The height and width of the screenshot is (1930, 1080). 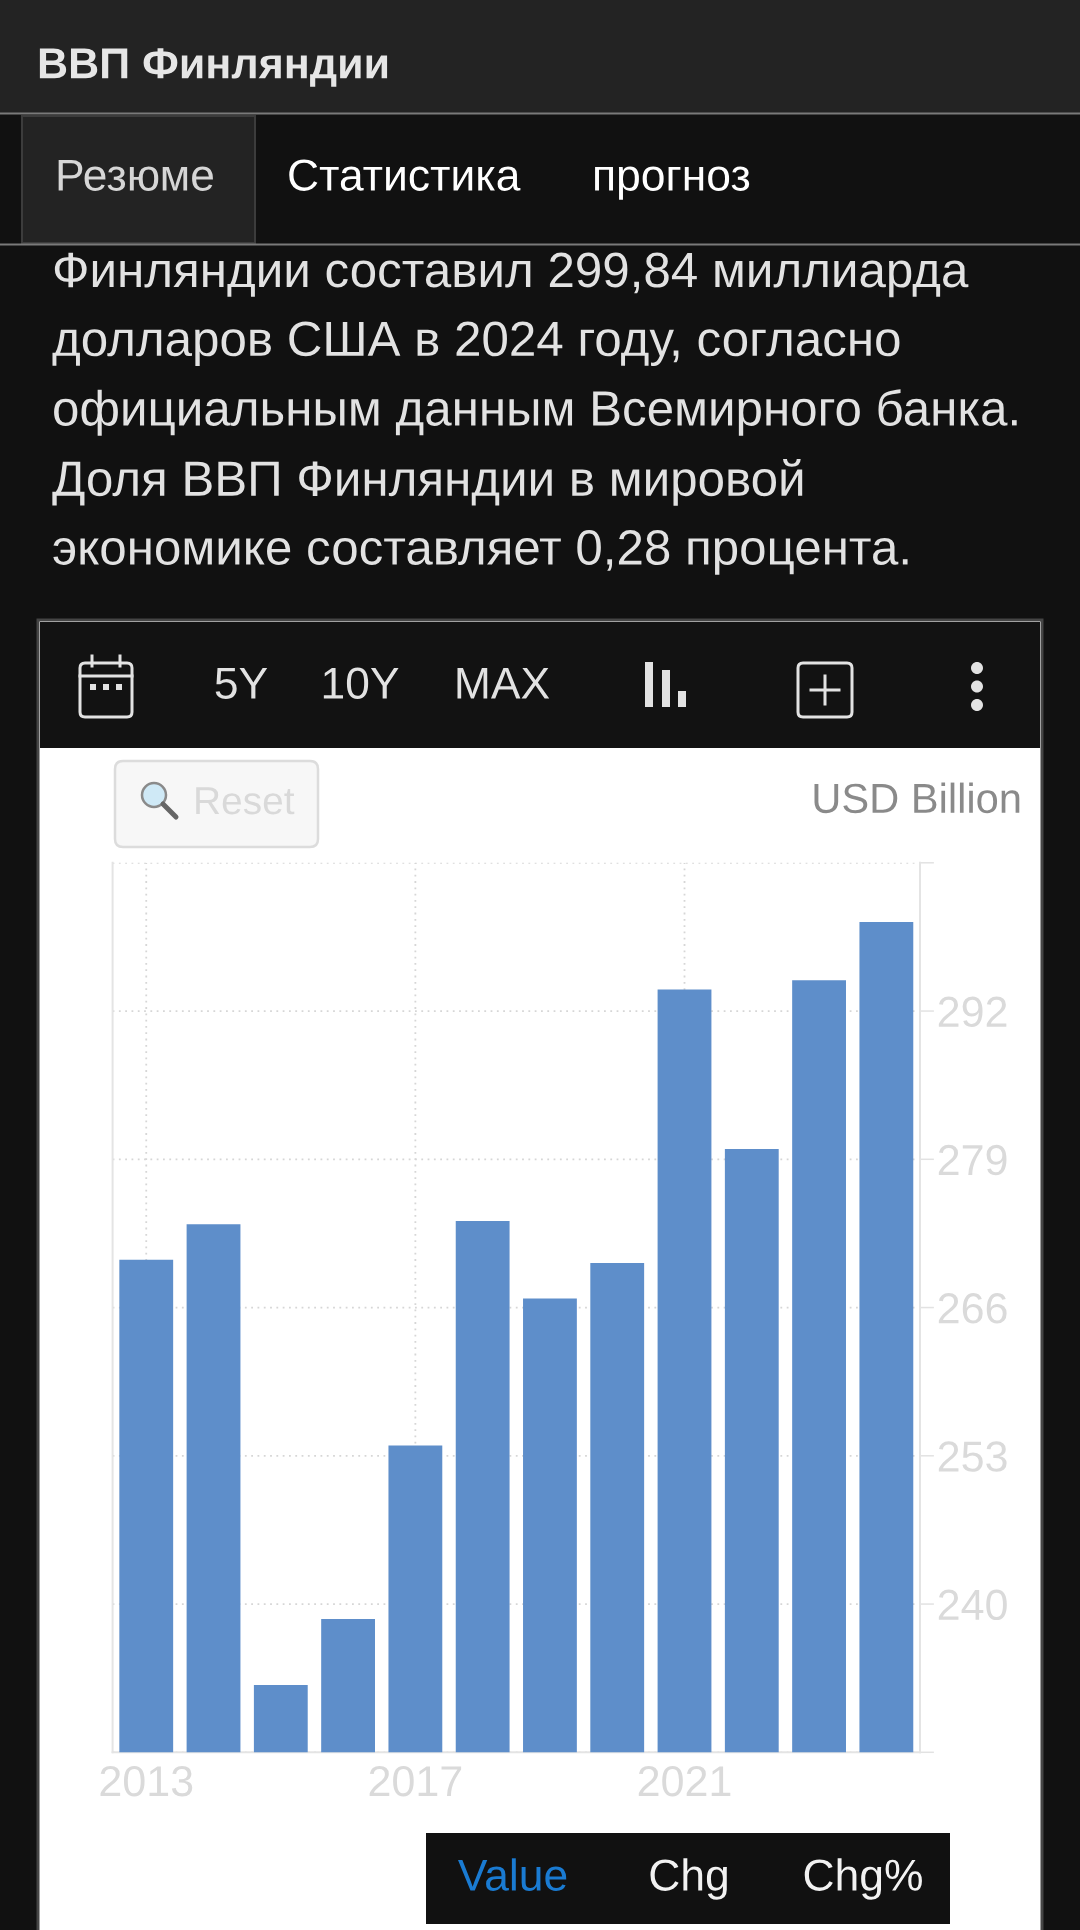 I want to click on chart-title: ВВП Финляндии, so click(x=213, y=67).